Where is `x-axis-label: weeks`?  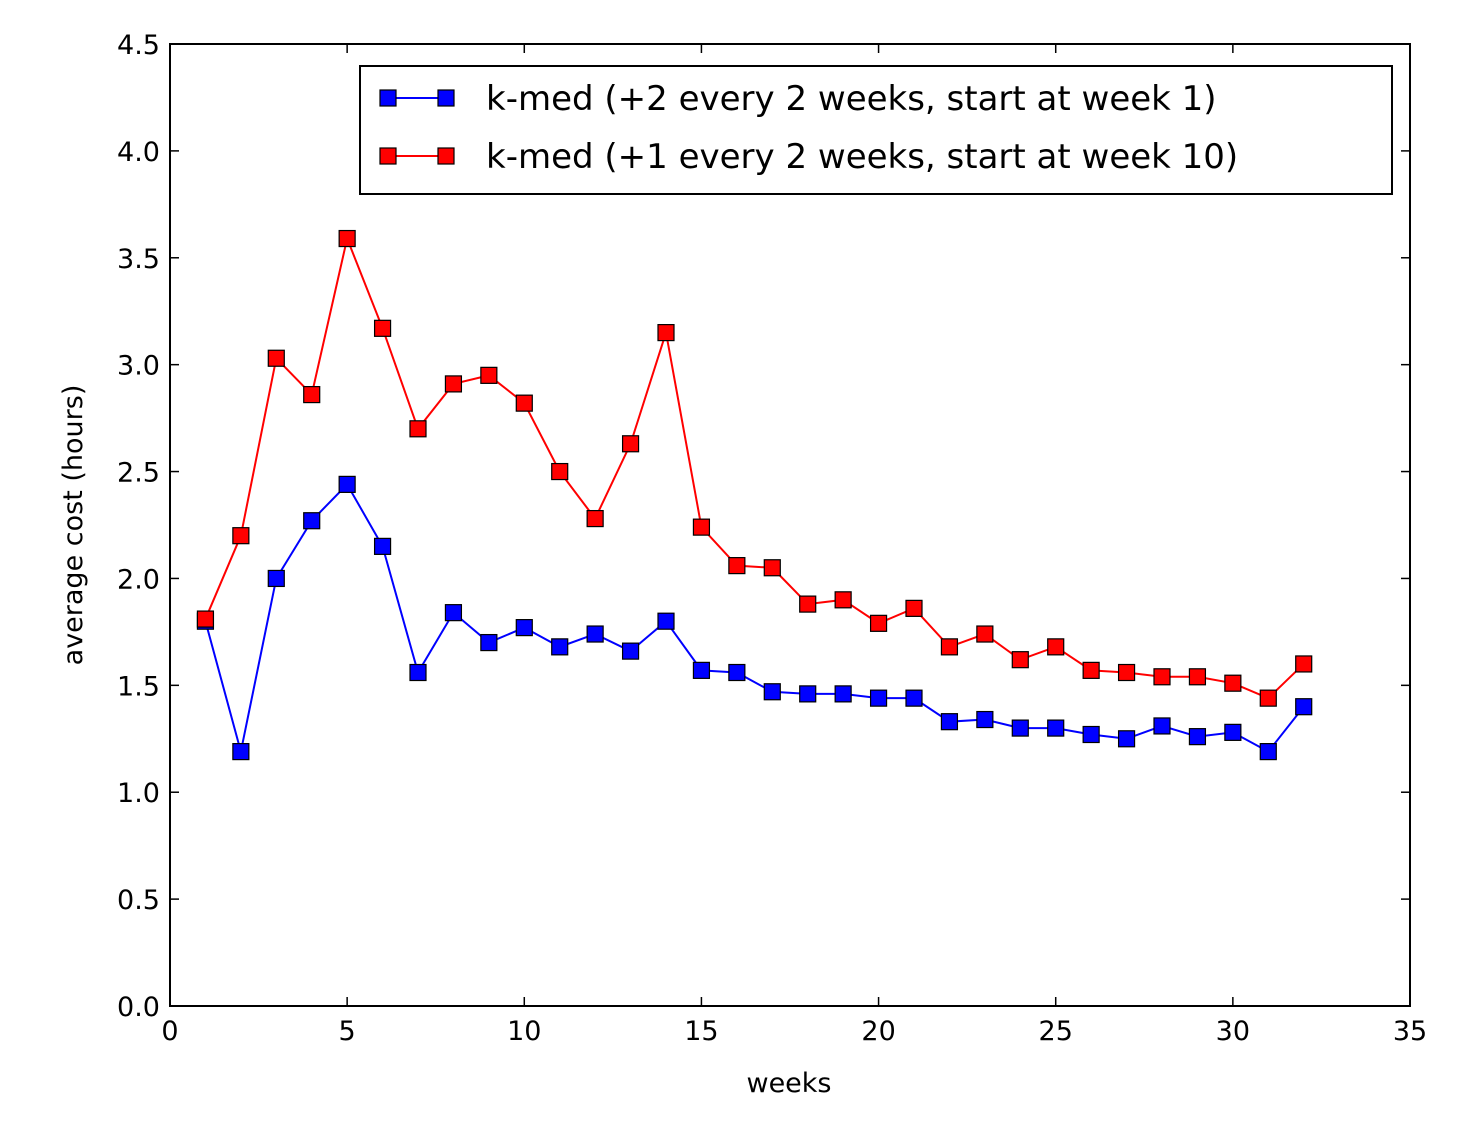
x-axis-label: weeks is located at coordinates (788, 1083).